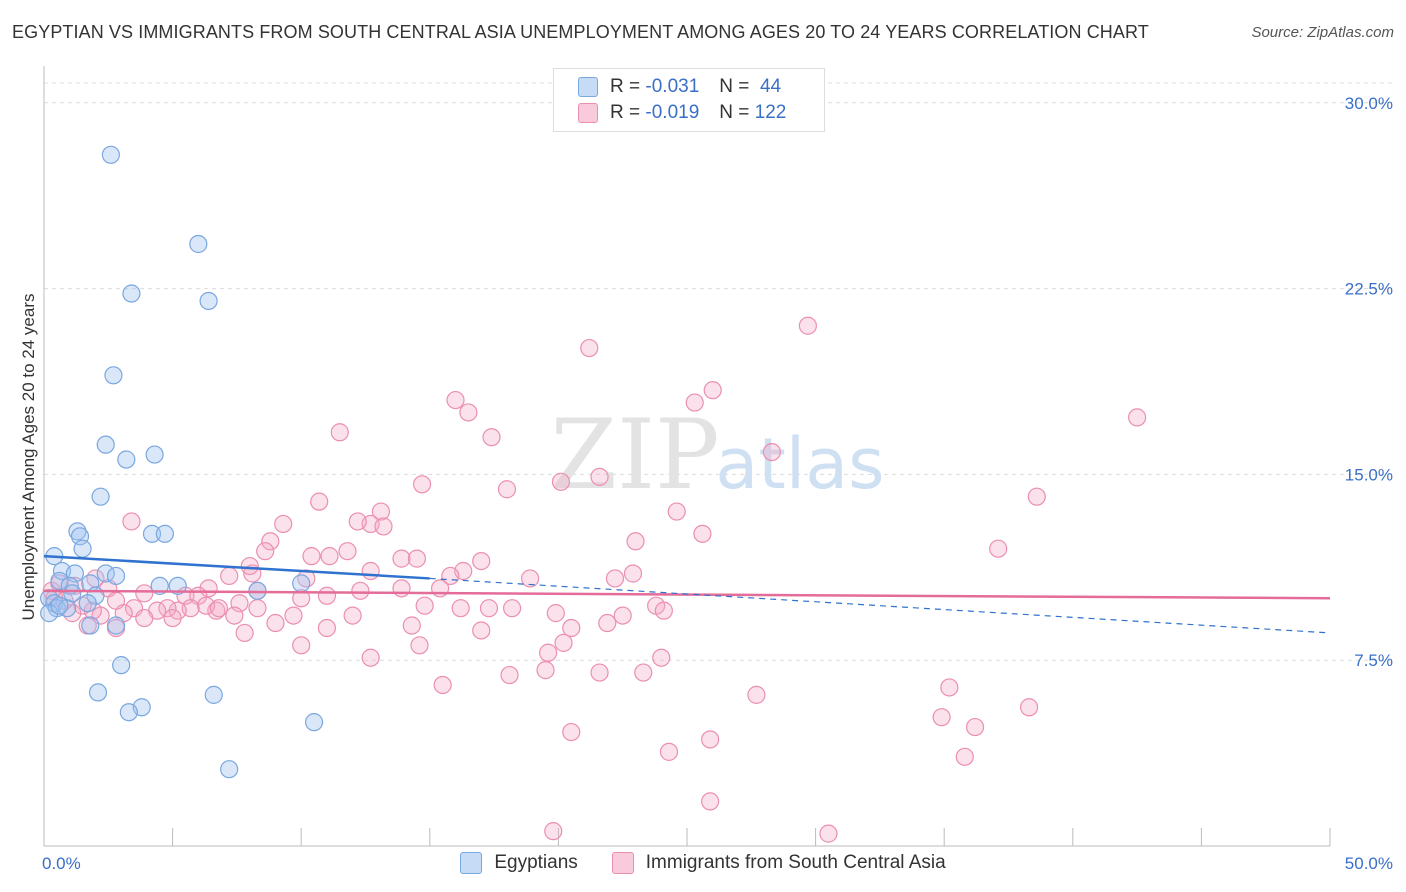  I want to click on trend-line-egyptians, so click(236, 567).